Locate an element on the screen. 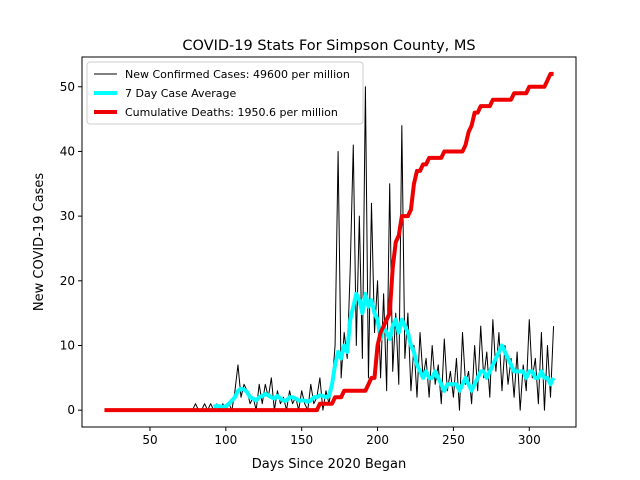 This screenshot has height=480, width=640. x-tick-label: 250 is located at coordinates (453, 440).